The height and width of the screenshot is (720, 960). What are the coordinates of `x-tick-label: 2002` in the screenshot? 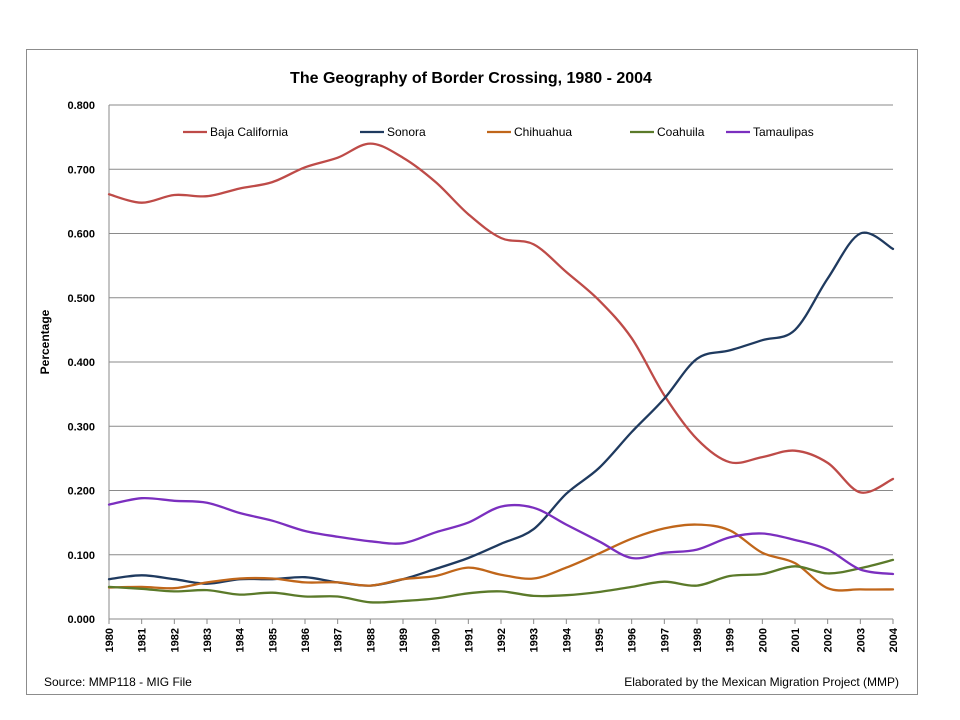 It's located at (829, 640).